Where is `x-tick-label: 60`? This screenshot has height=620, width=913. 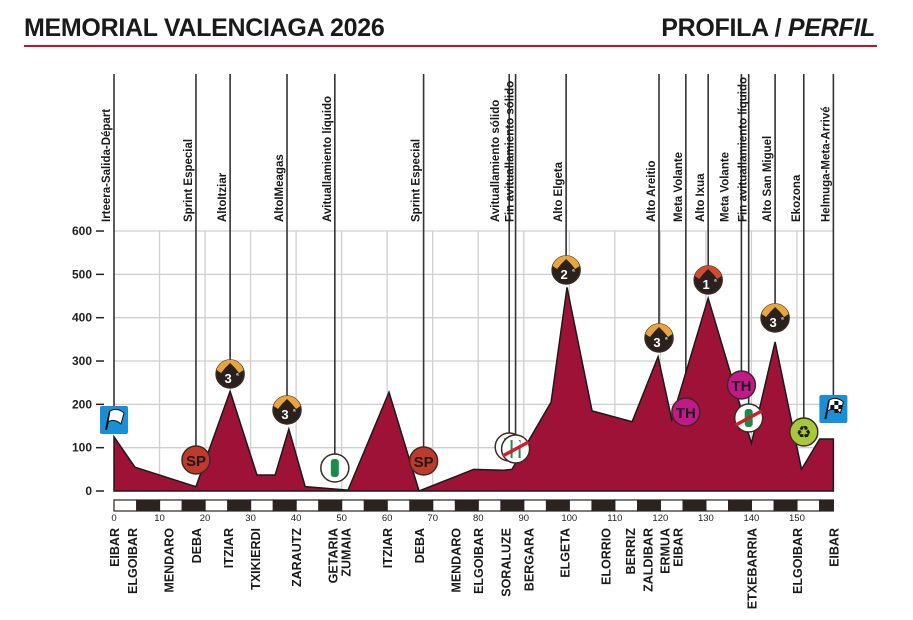
x-tick-label: 60 is located at coordinates (387, 518).